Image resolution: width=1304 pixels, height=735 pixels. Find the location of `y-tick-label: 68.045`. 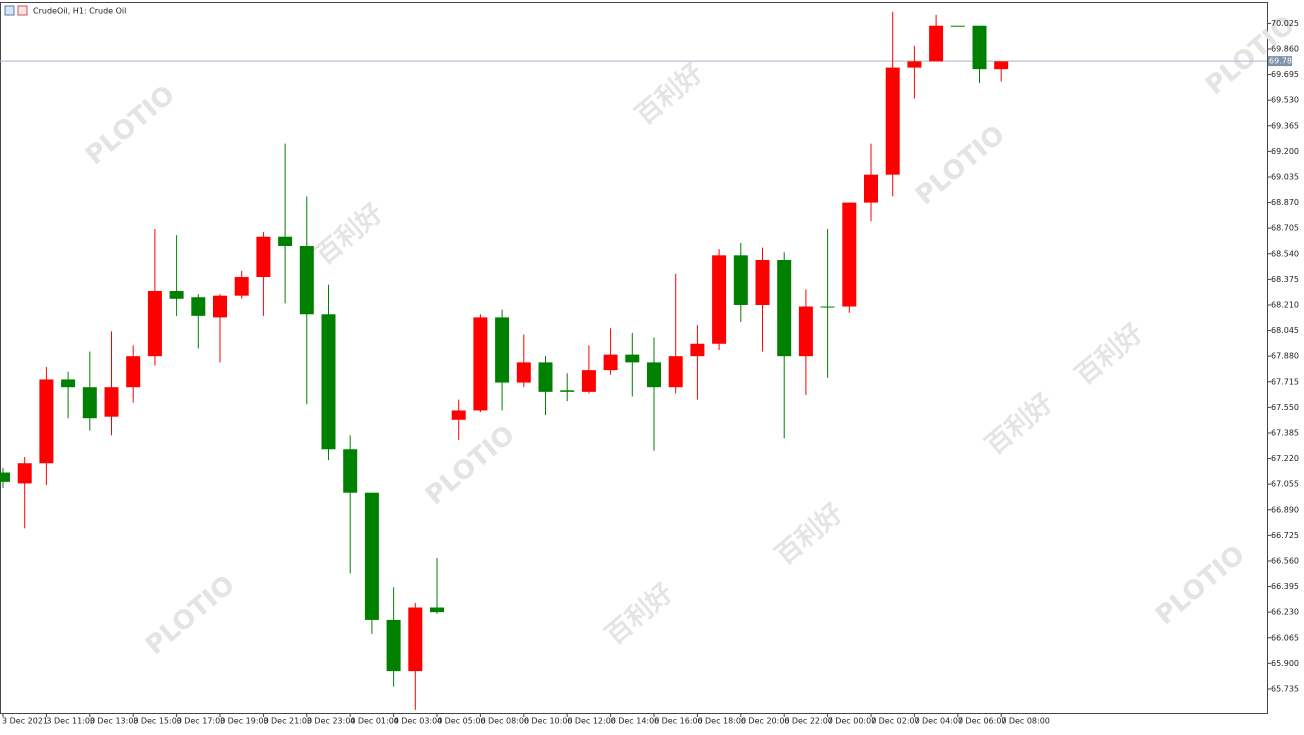

y-tick-label: 68.045 is located at coordinates (1285, 330).